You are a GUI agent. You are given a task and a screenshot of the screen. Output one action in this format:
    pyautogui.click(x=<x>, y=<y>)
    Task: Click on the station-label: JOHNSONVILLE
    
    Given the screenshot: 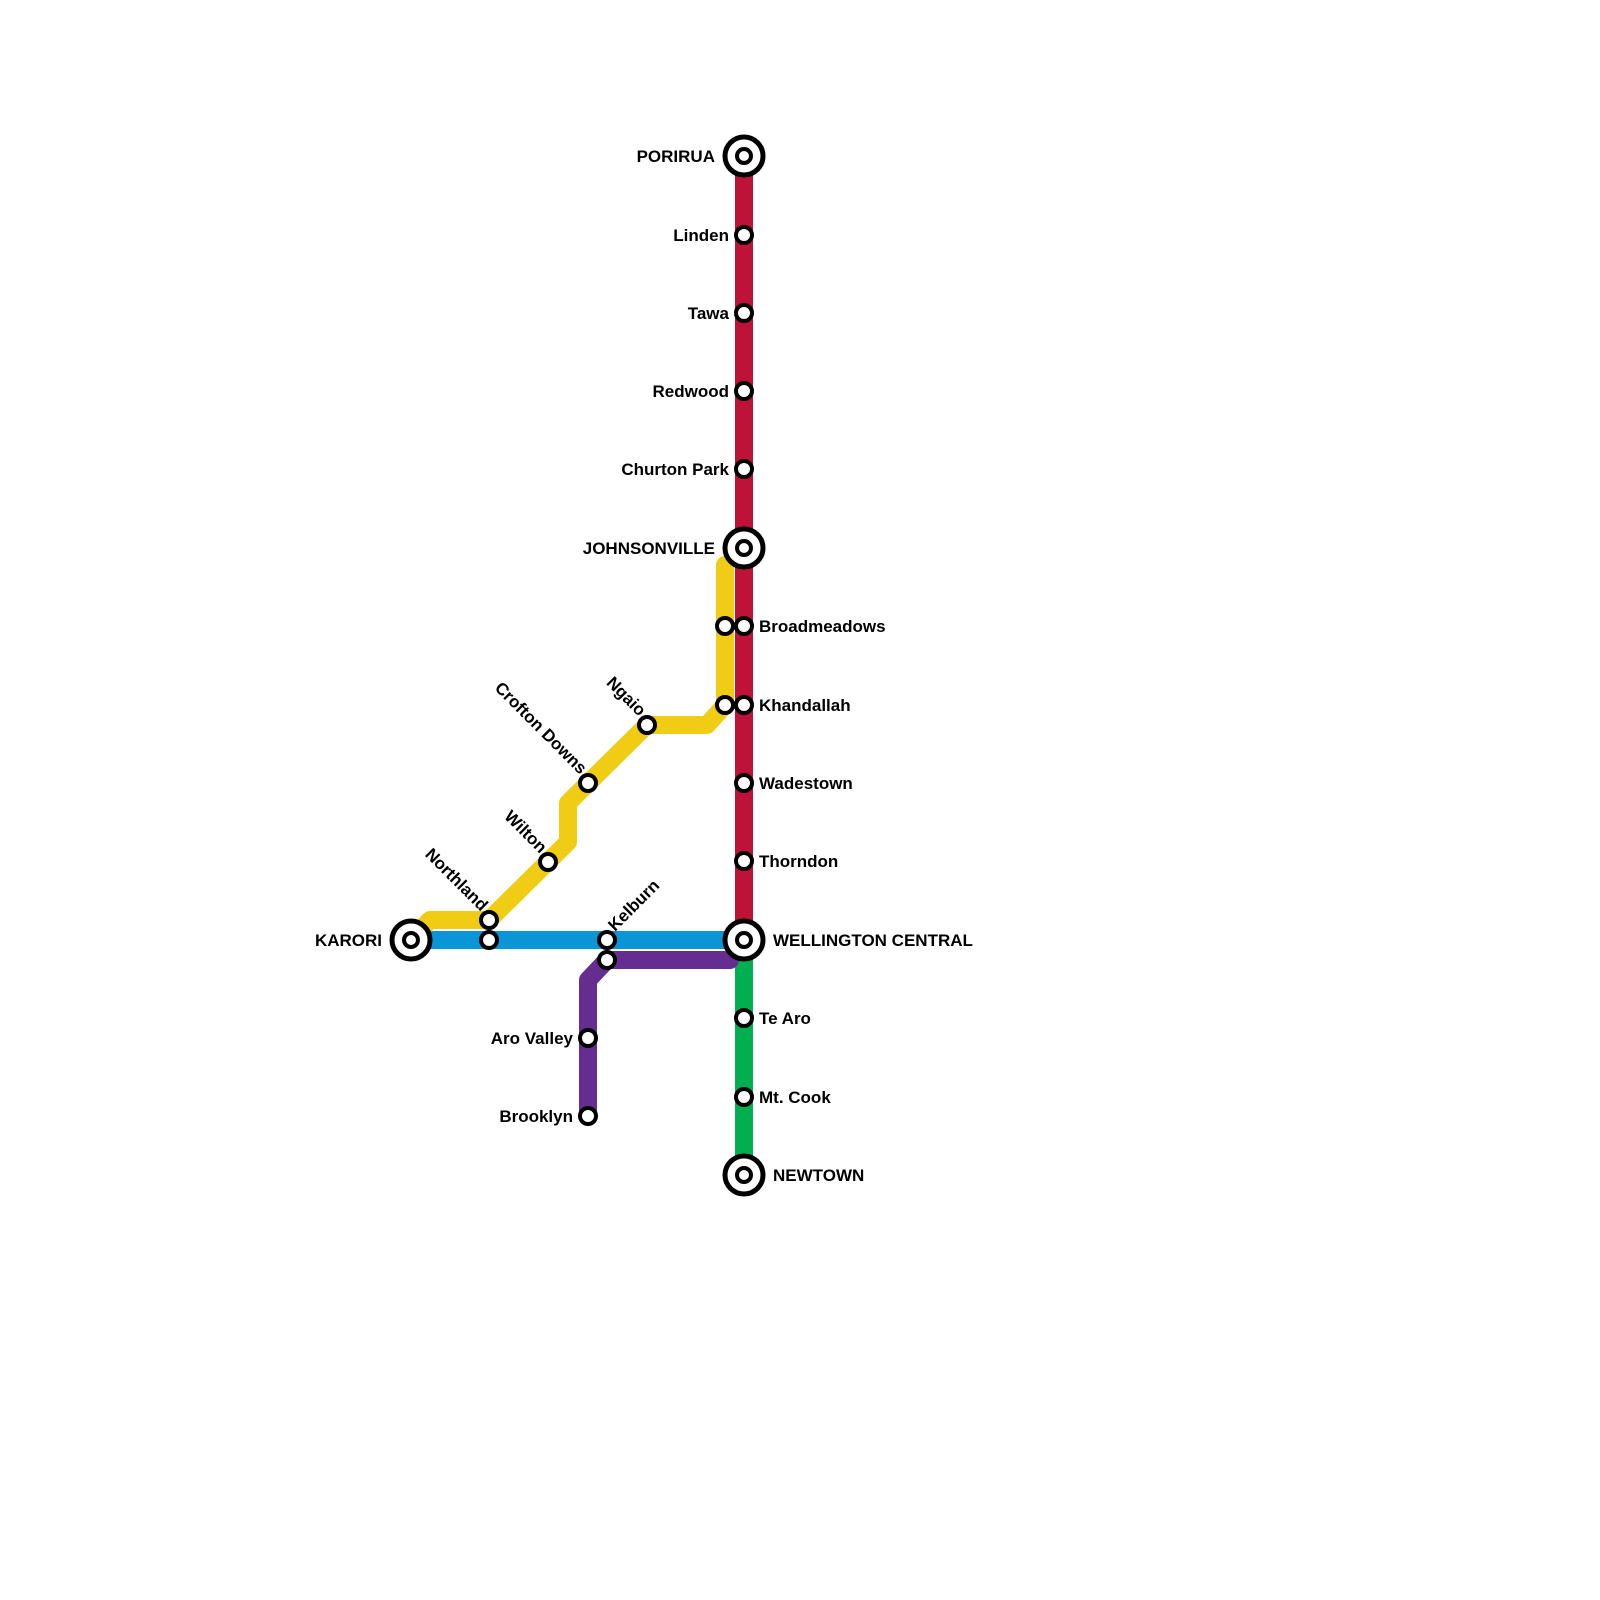 What is the action you would take?
    pyautogui.click(x=649, y=548)
    